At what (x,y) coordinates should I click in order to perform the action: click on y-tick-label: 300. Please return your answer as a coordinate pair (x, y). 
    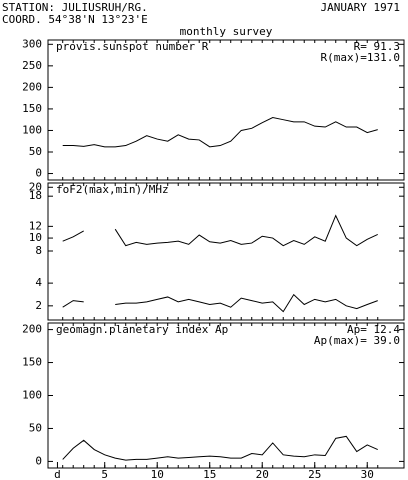
    Looking at the image, I should click on (32, 43).